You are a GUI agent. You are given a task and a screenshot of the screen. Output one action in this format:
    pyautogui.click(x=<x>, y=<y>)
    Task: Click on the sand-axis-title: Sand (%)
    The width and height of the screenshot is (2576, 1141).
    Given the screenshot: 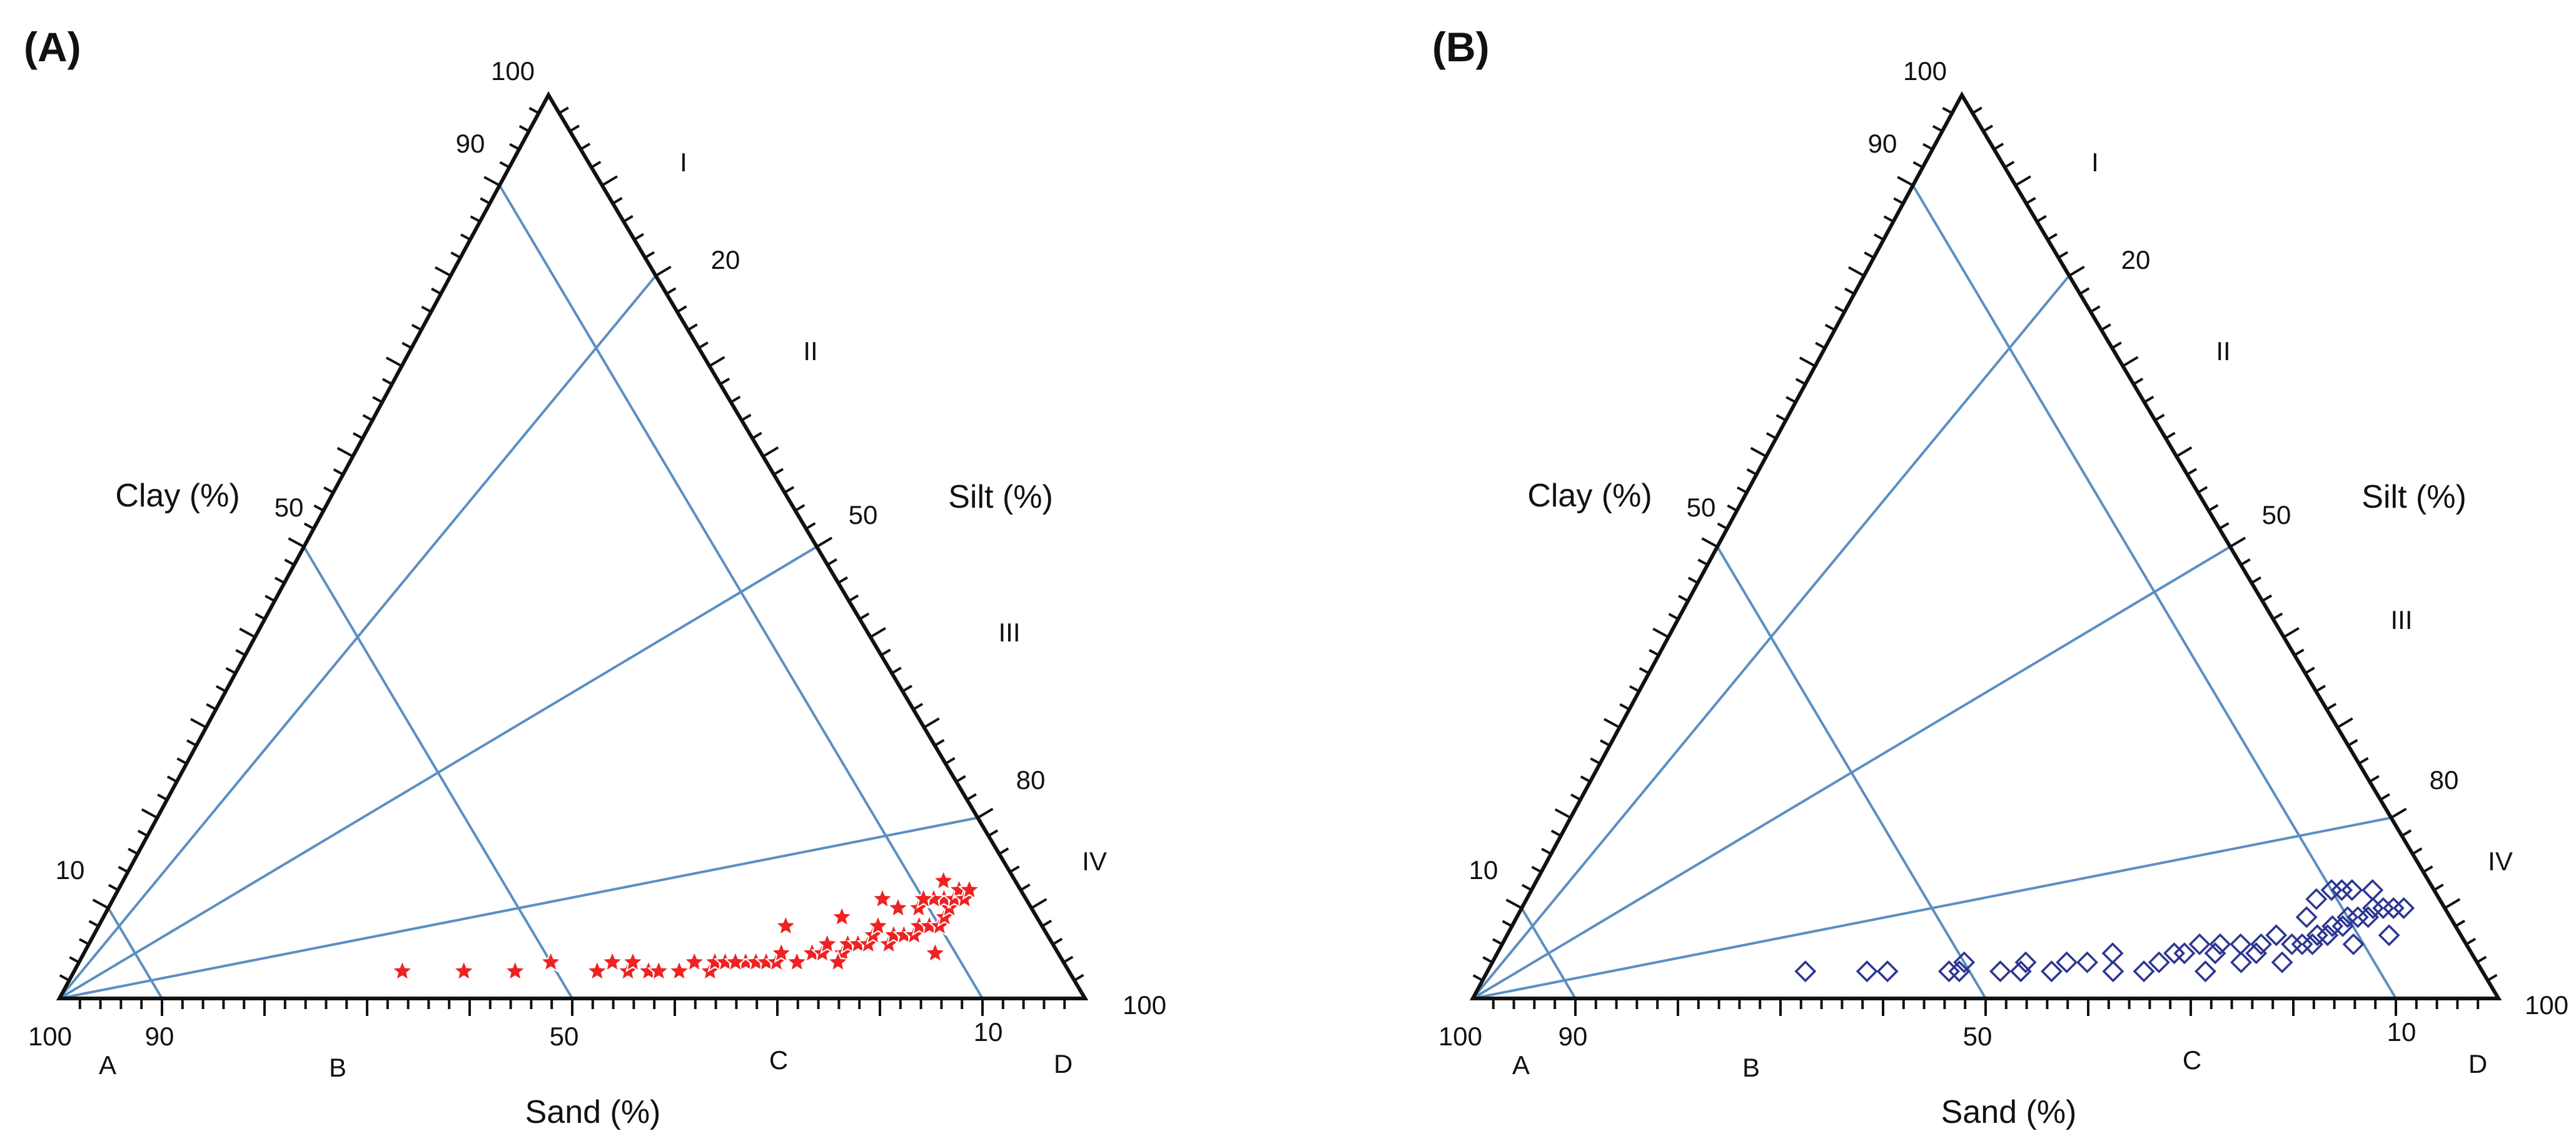 What is the action you would take?
    pyautogui.click(x=593, y=1112)
    